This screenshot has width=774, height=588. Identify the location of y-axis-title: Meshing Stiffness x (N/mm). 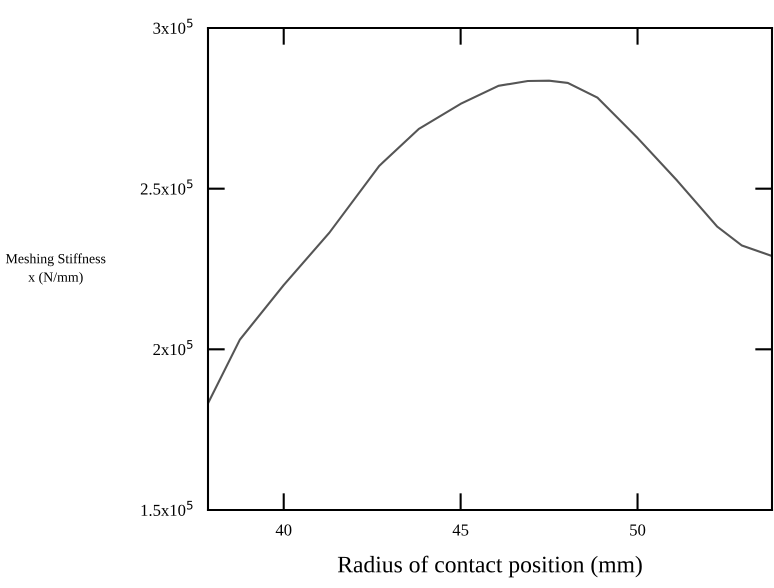
(56, 269).